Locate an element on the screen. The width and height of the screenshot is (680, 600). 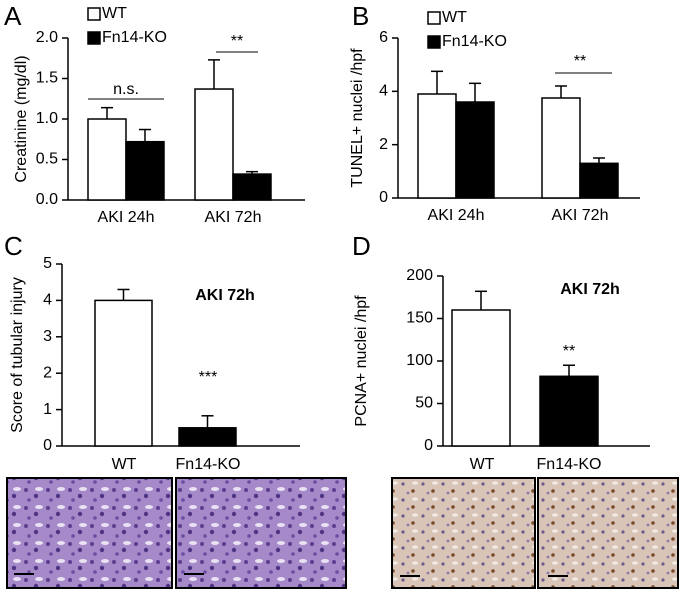
panel-letter: D is located at coordinates (361, 246).